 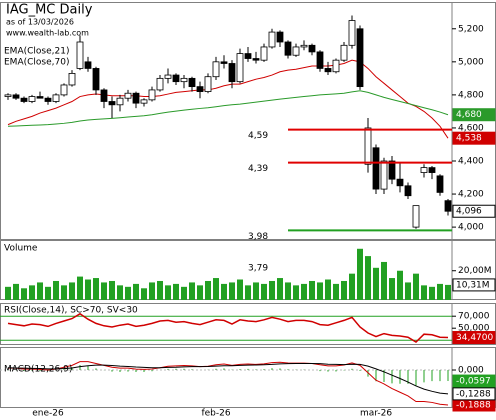 What do you see at coordinates (471, 62) in the screenshot?
I see `y-tick-label: 5,000` at bounding box center [471, 62].